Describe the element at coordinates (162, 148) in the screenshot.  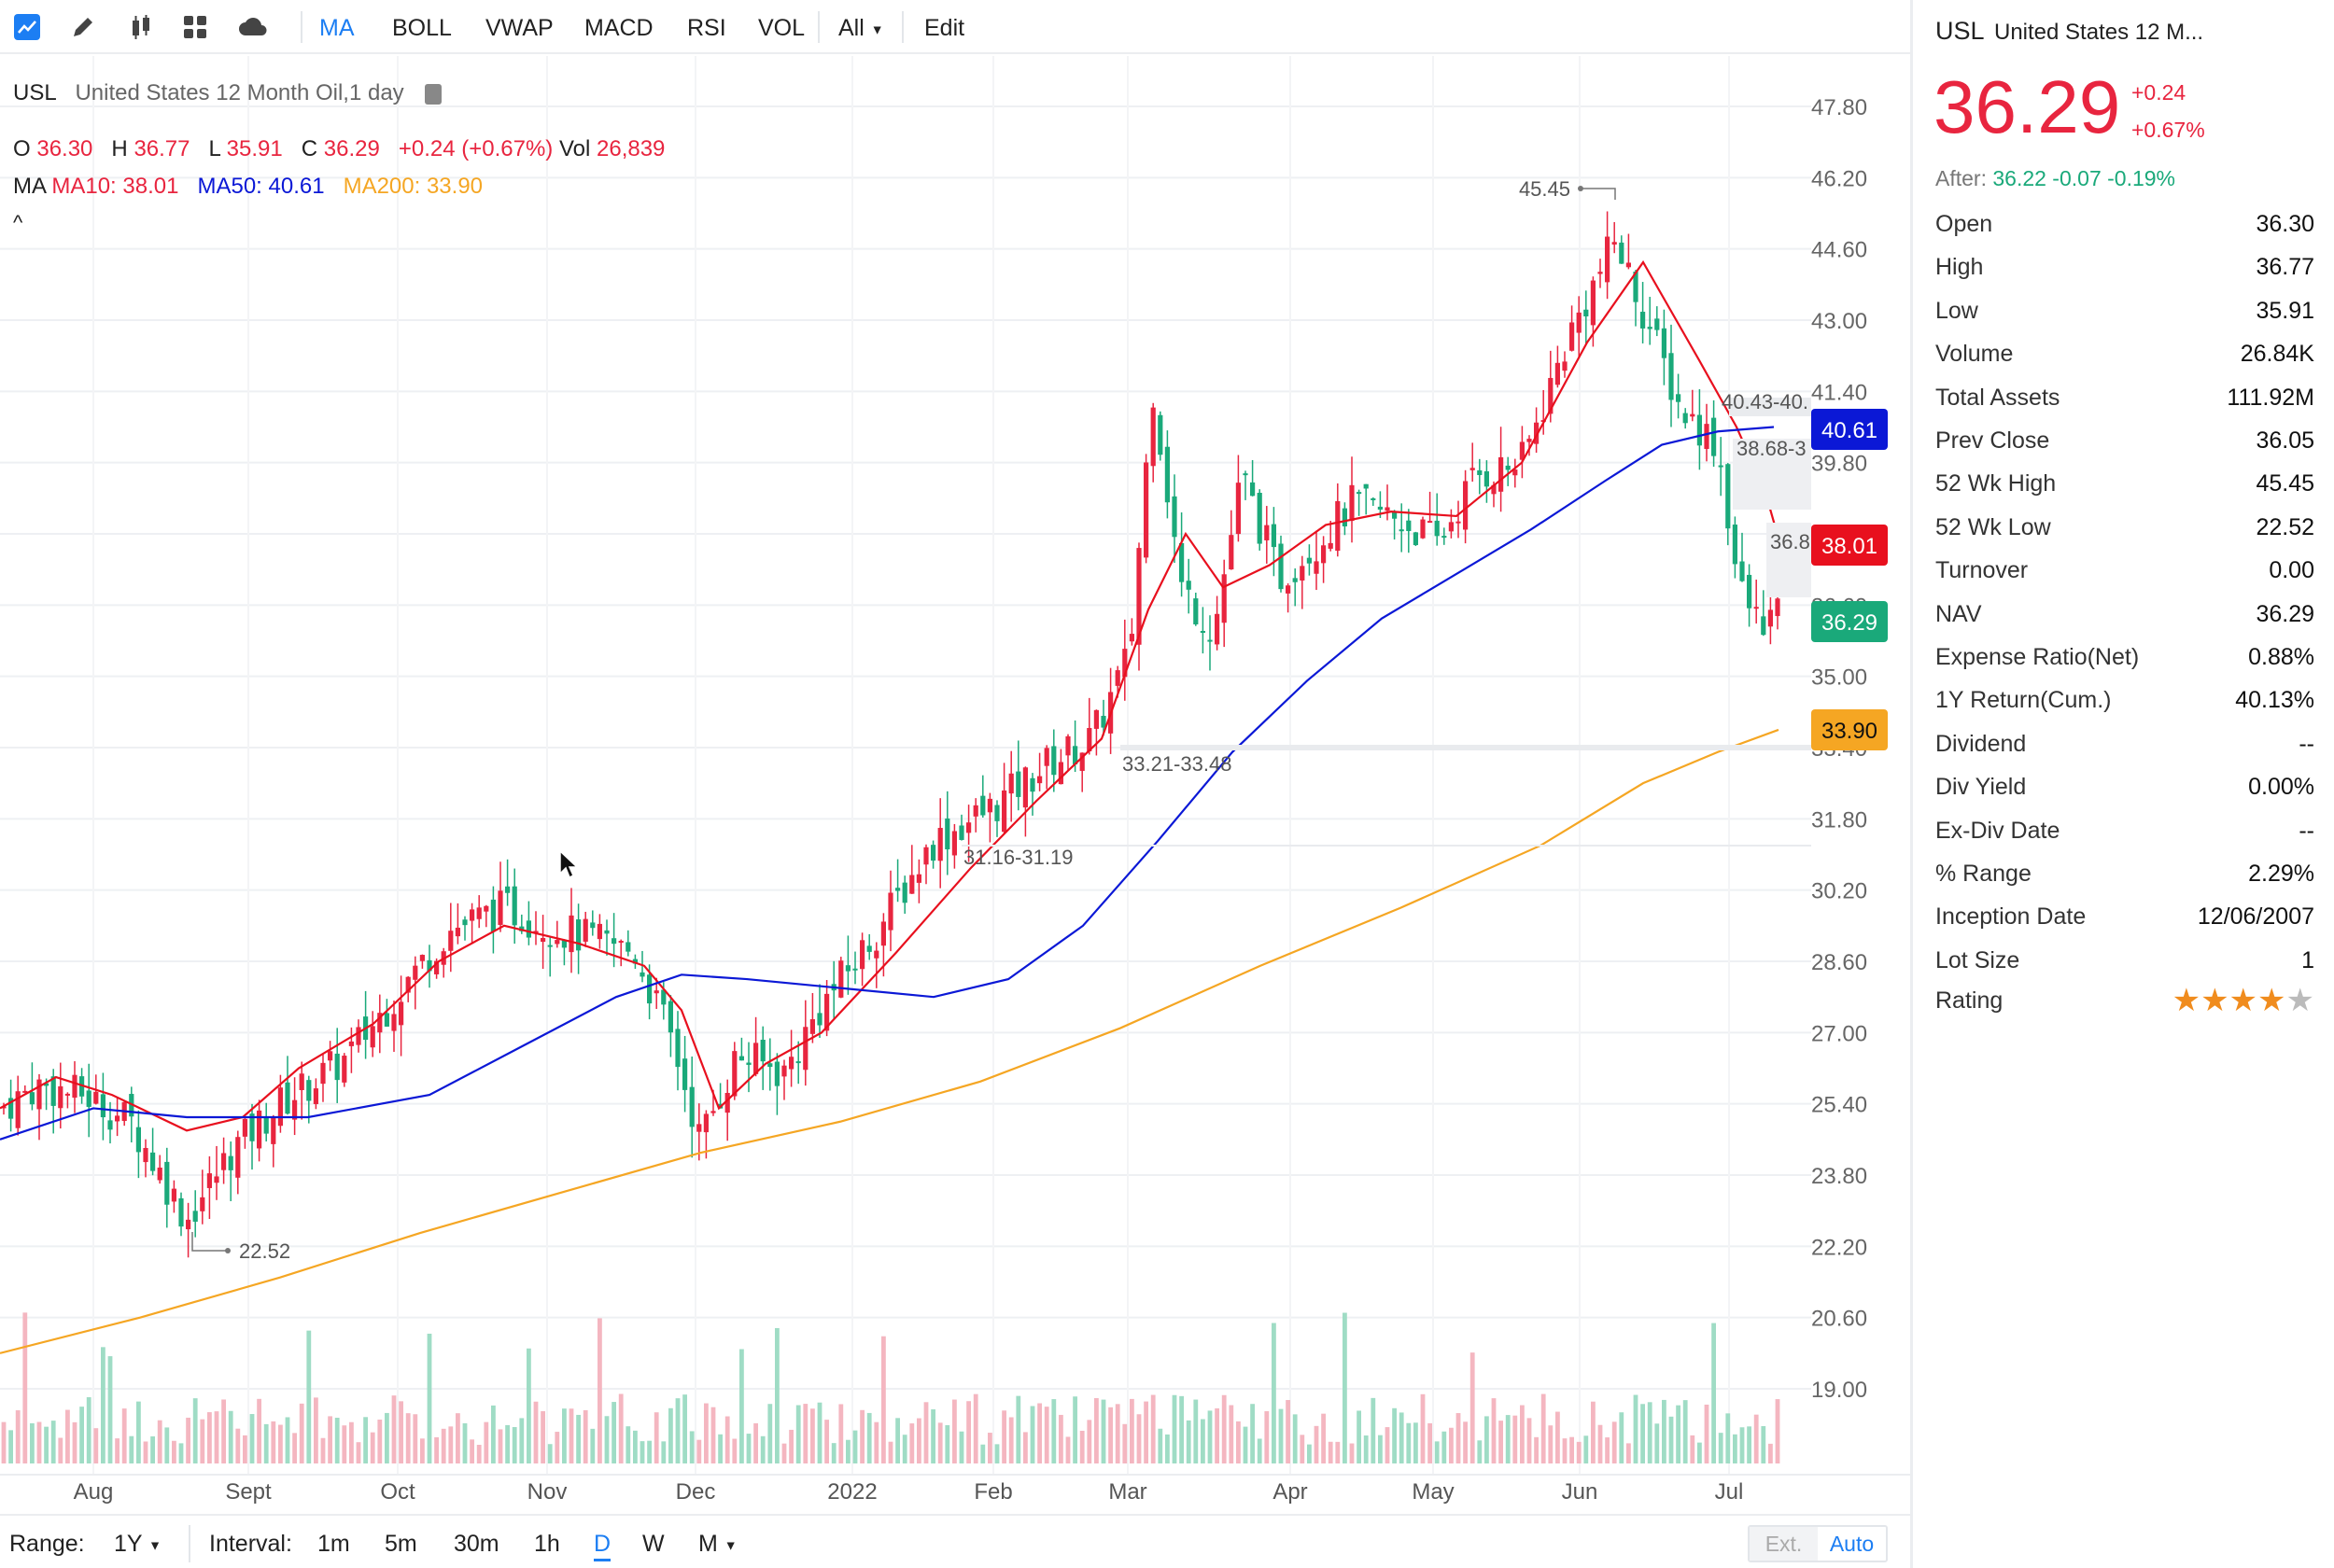
I see `high-value: 36.77` at that location.